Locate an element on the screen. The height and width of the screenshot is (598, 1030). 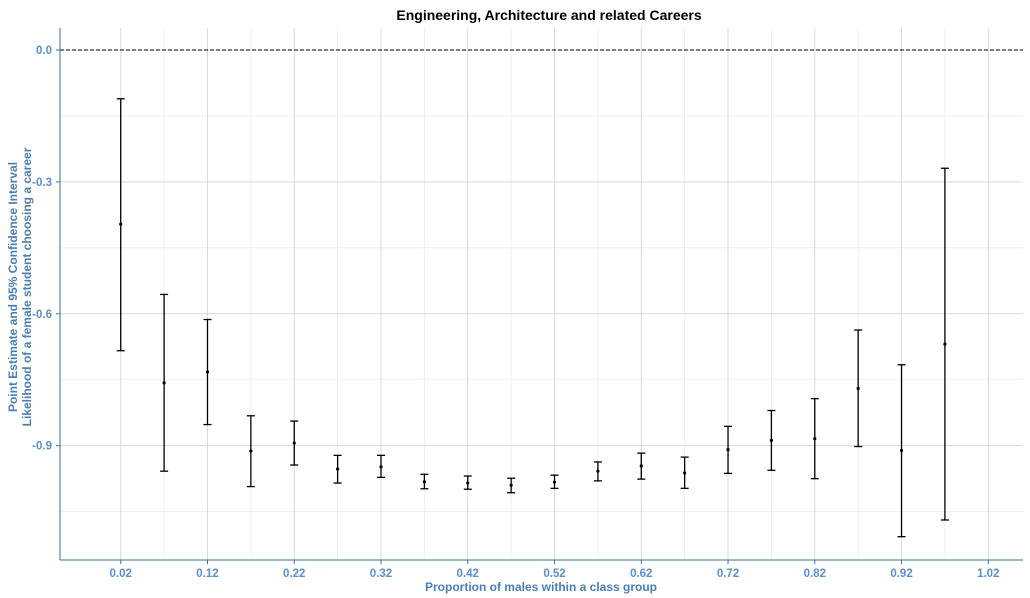
x-tick-label: 0.42 is located at coordinates (468, 574).